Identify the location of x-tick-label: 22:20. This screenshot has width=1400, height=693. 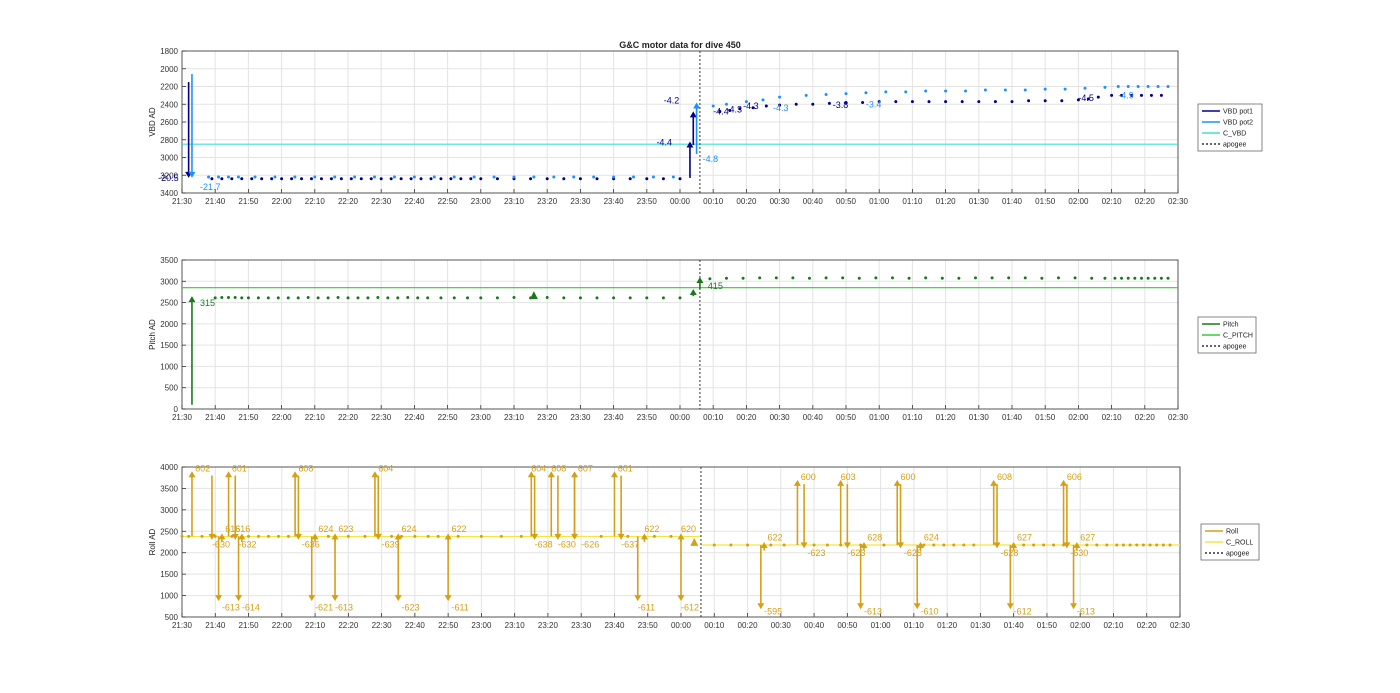
(348, 417).